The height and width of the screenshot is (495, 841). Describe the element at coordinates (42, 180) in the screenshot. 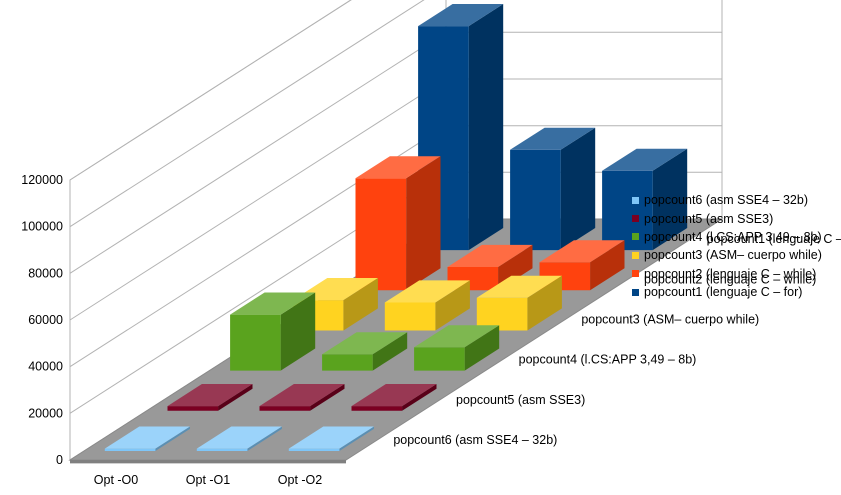

I see `y-tick-label: 120000` at that location.